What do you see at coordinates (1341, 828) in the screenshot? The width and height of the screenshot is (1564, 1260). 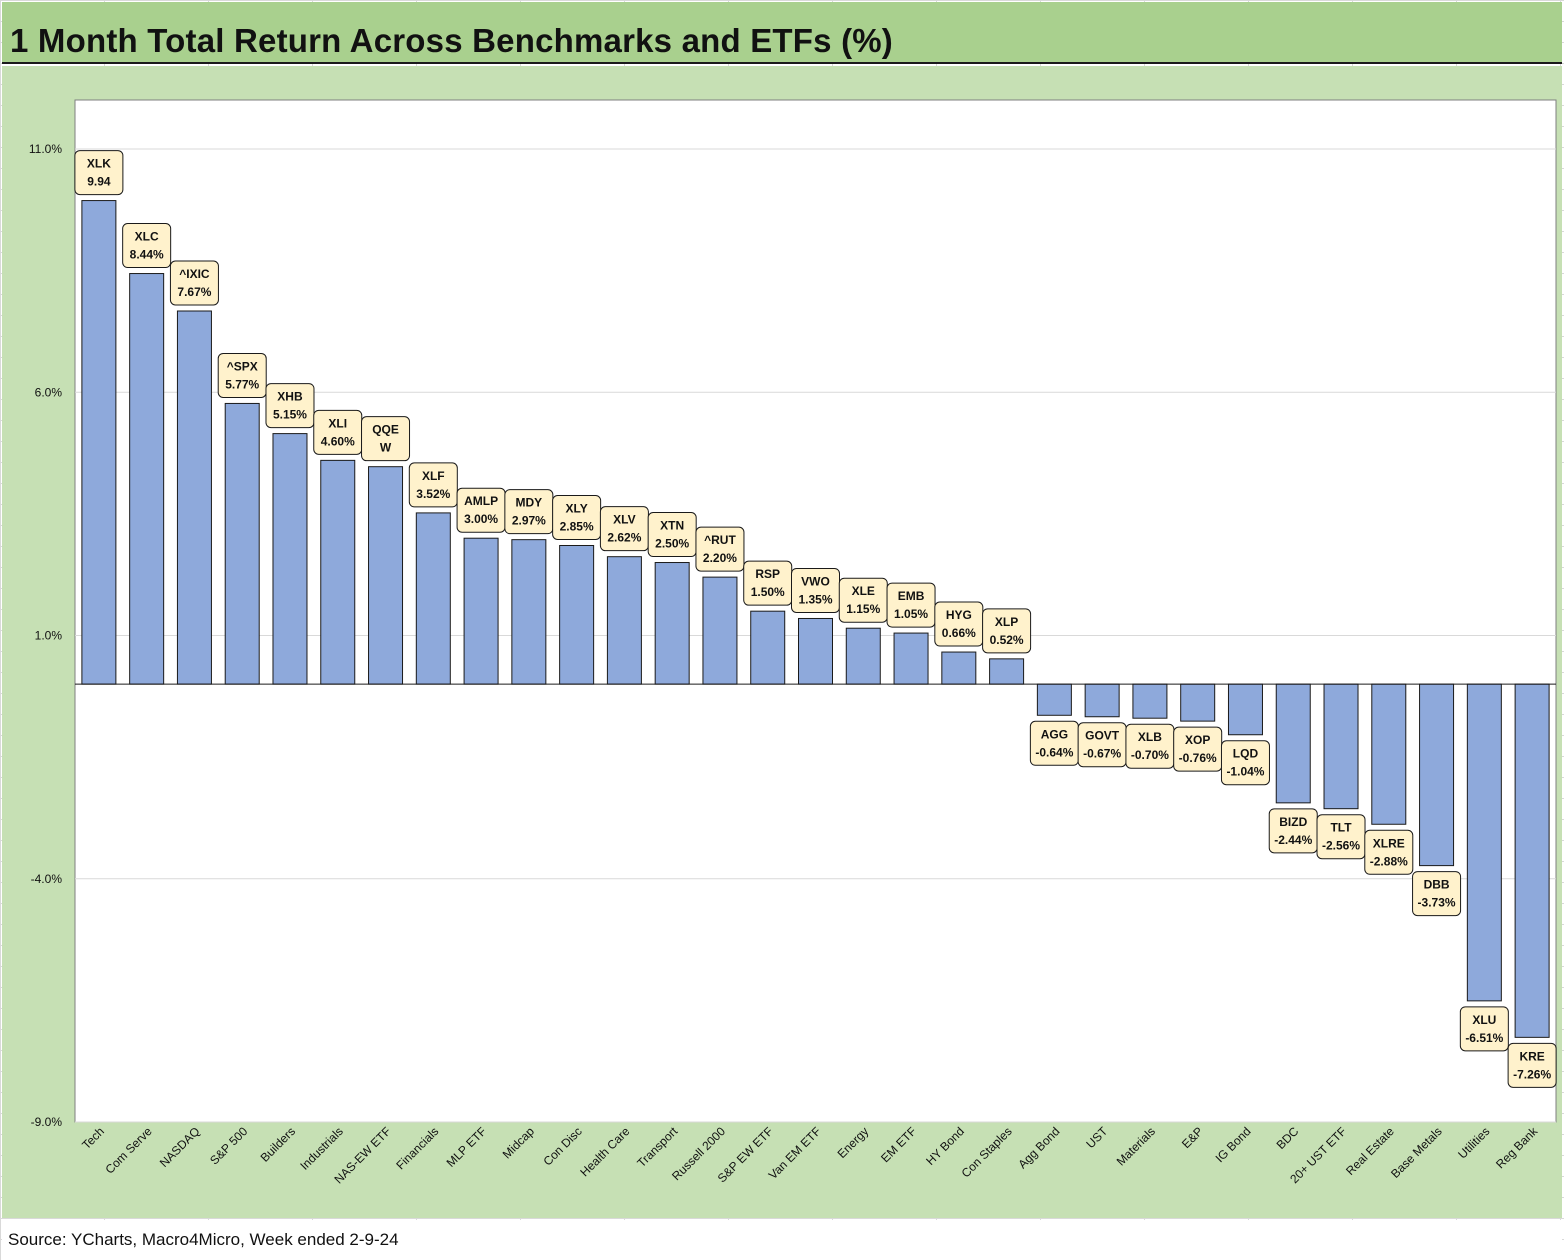 I see `data-label-text: TLT` at bounding box center [1341, 828].